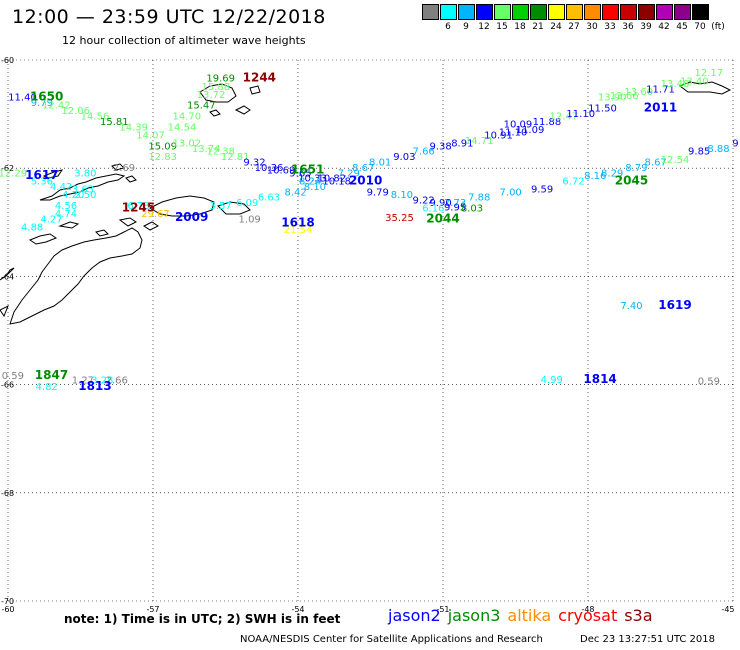 The height and width of the screenshot is (650, 740). What do you see at coordinates (7, 60) in the screenshot?
I see `lat-tick-label: -60` at bounding box center [7, 60].